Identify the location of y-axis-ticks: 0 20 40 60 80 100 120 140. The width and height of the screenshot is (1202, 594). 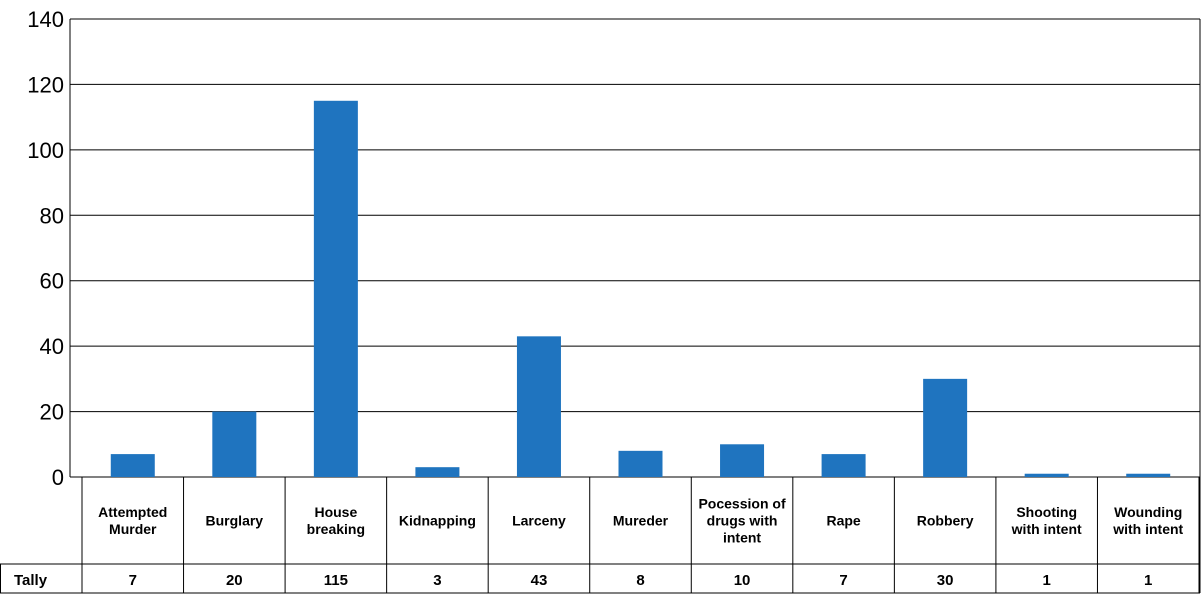
(45, 248).